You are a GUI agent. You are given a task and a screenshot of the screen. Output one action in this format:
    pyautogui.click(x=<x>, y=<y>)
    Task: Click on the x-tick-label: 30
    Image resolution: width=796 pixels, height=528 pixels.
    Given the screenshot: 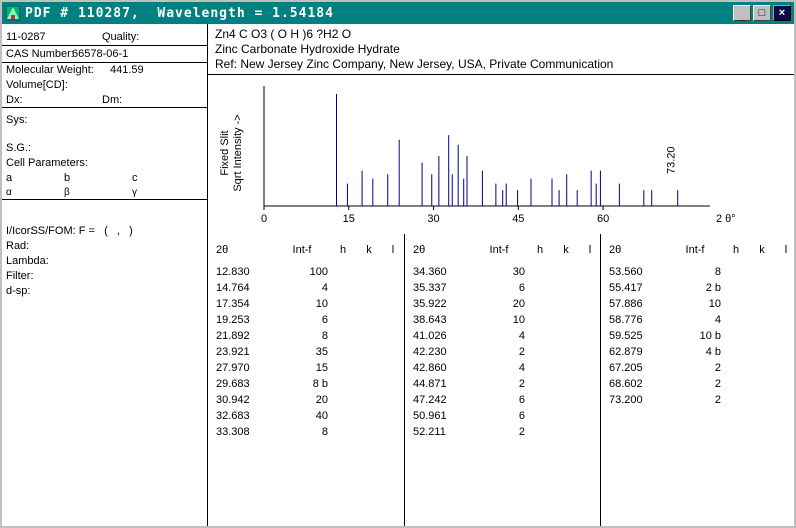 What is the action you would take?
    pyautogui.click(x=433, y=219)
    